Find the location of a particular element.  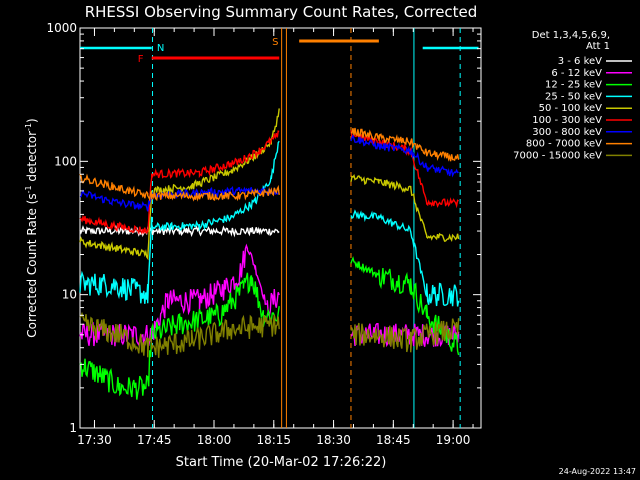

y-axis-label-sup2: -1 is located at coordinates (28, 127).